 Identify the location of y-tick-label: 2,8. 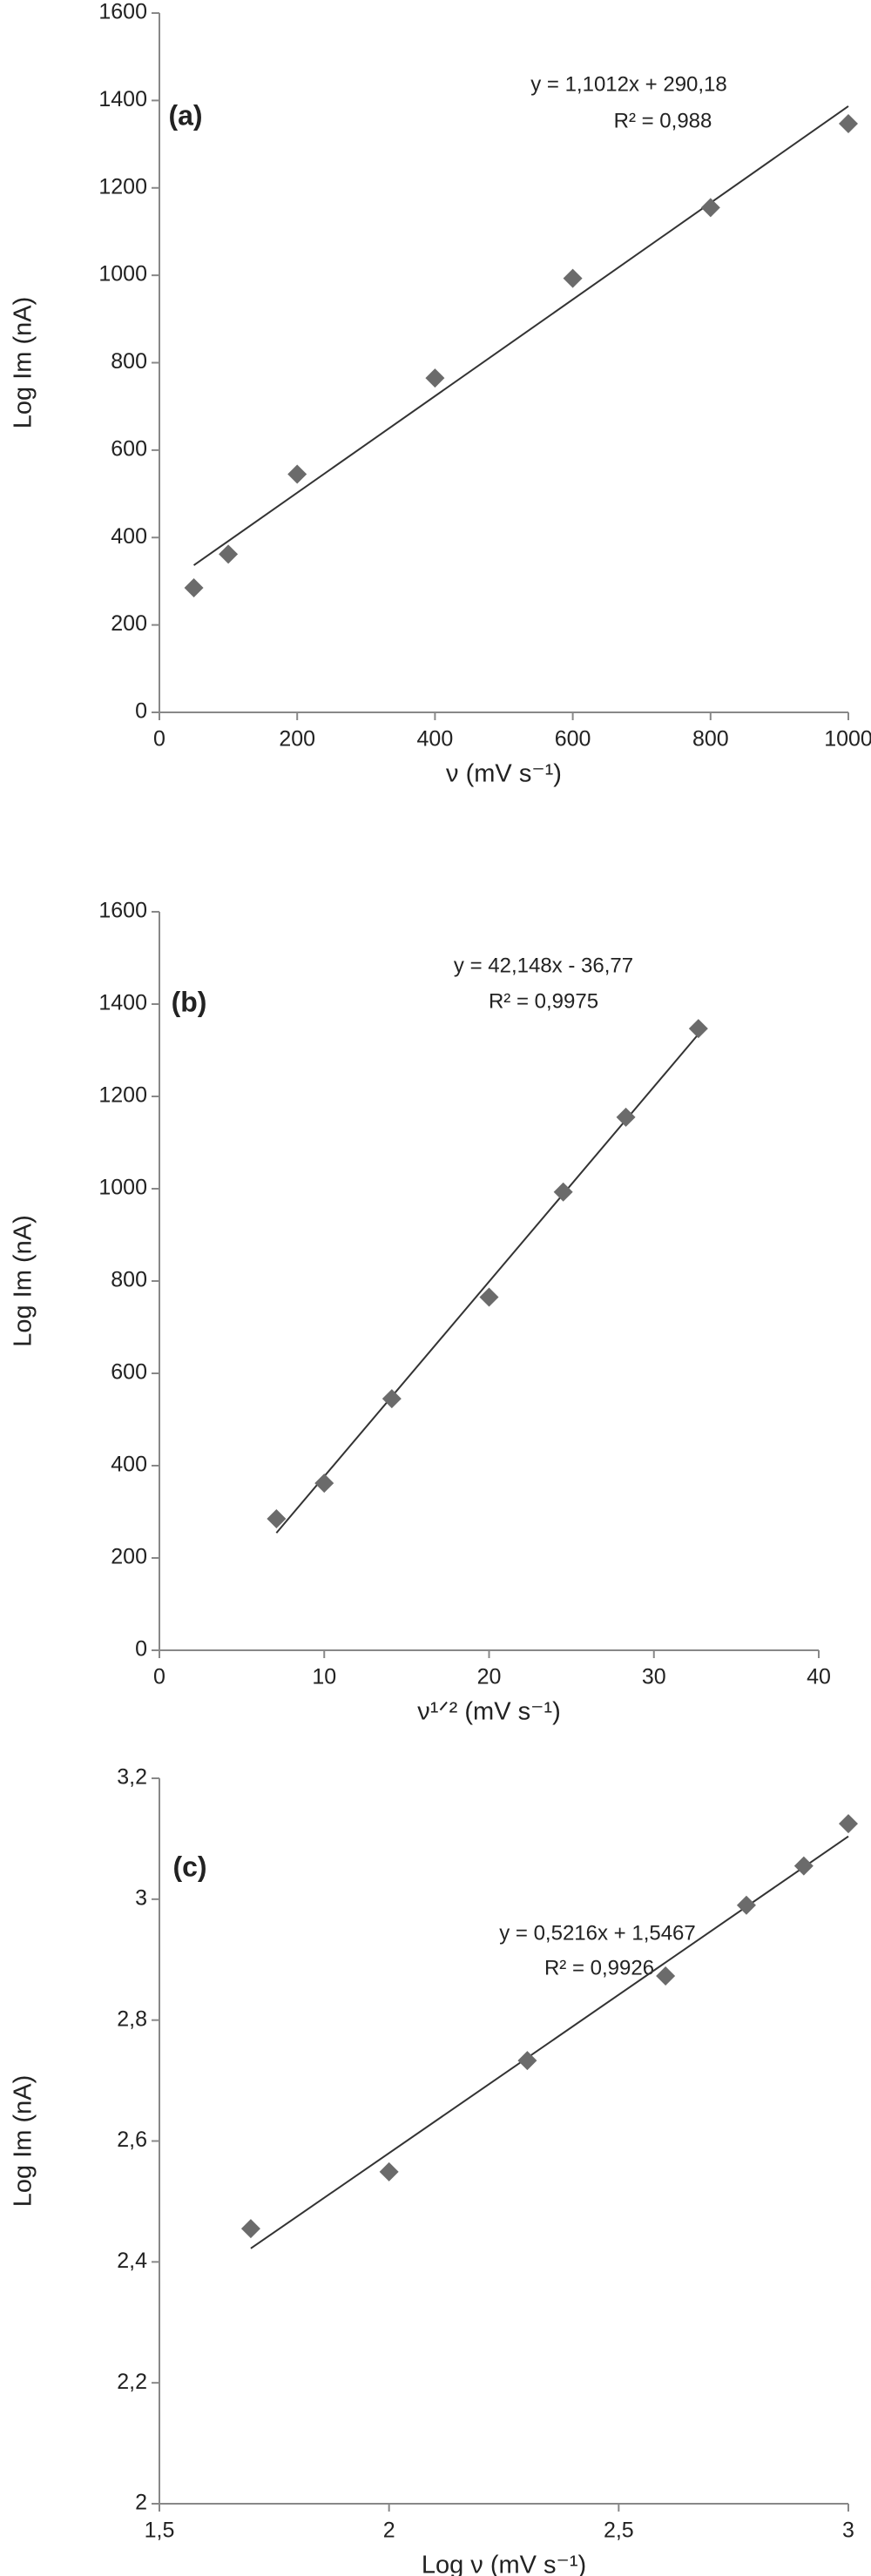
(132, 2018).